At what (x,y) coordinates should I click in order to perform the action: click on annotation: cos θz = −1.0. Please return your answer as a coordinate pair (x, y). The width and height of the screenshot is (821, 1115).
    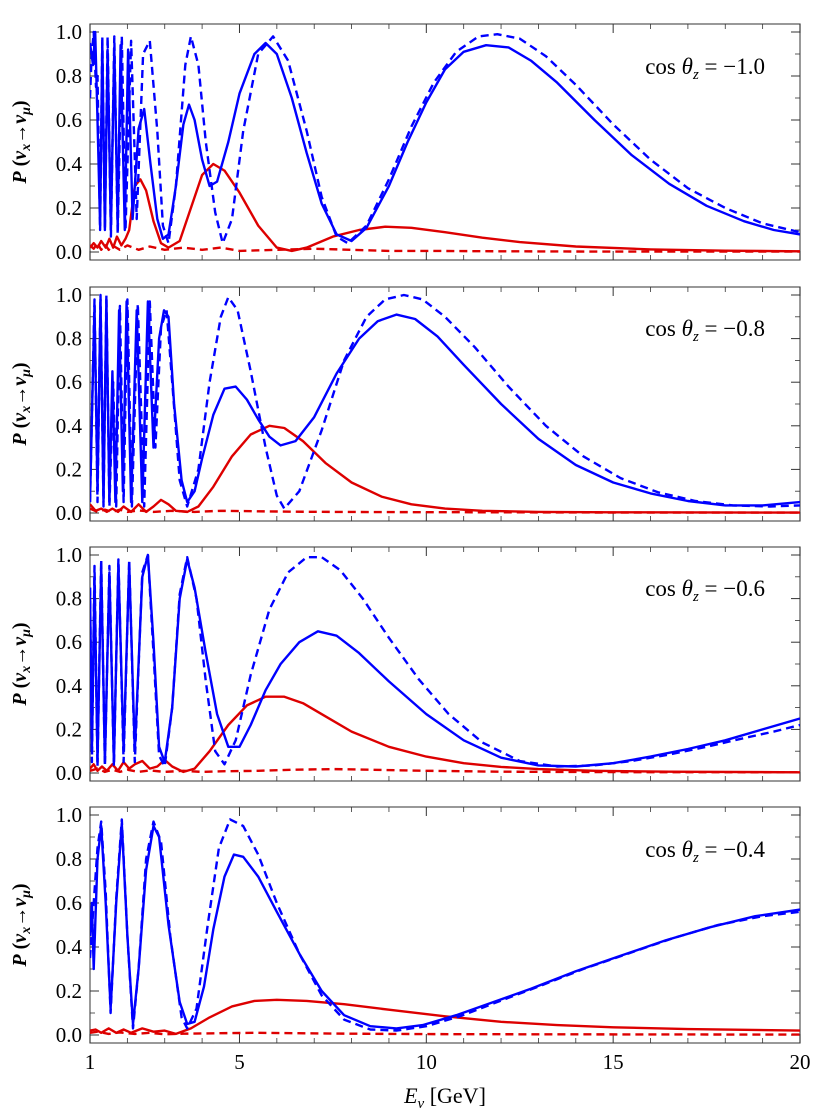
    Looking at the image, I should click on (705, 68).